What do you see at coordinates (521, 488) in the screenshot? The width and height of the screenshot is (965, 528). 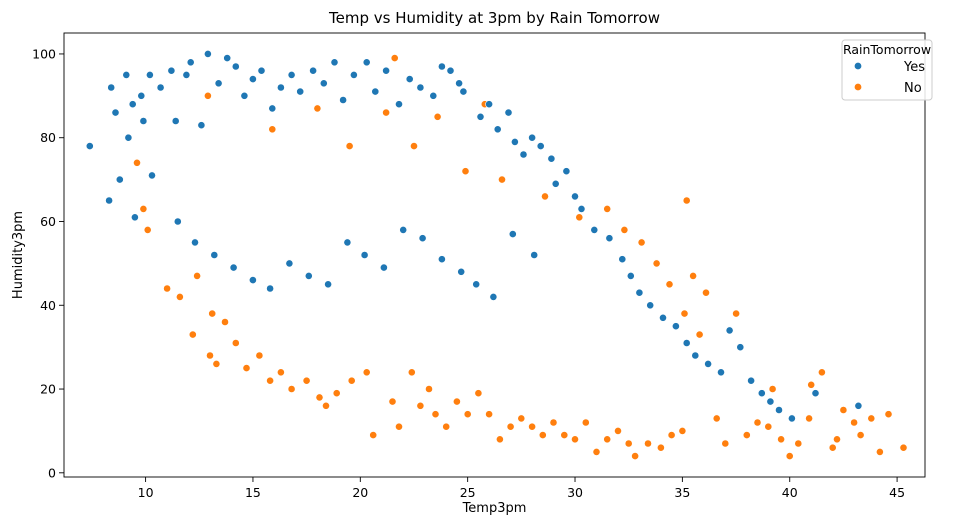 I see `x-axis: 10 15 20 25 30 35 40 45` at bounding box center [521, 488].